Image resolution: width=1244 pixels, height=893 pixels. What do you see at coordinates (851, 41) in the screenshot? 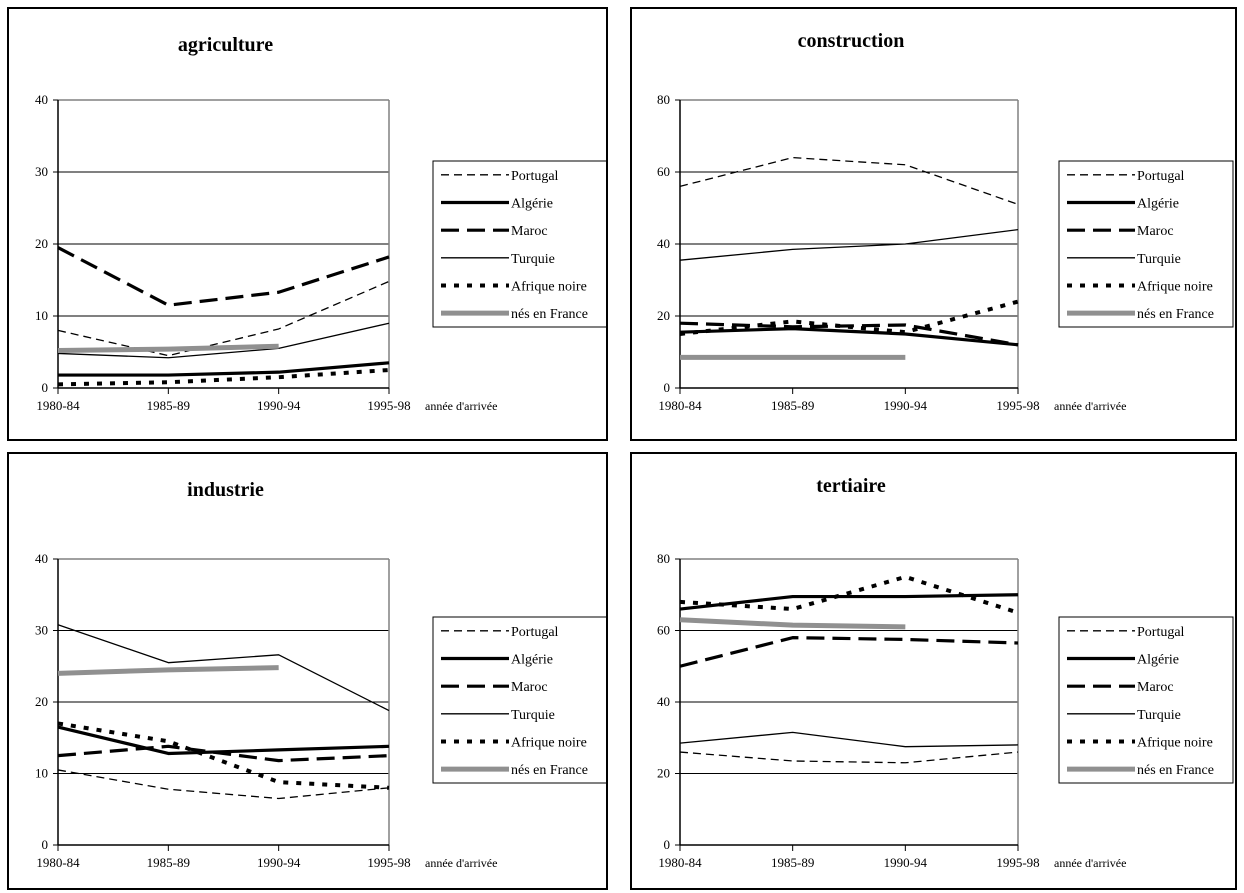
I see `chart-title: construction` at bounding box center [851, 41].